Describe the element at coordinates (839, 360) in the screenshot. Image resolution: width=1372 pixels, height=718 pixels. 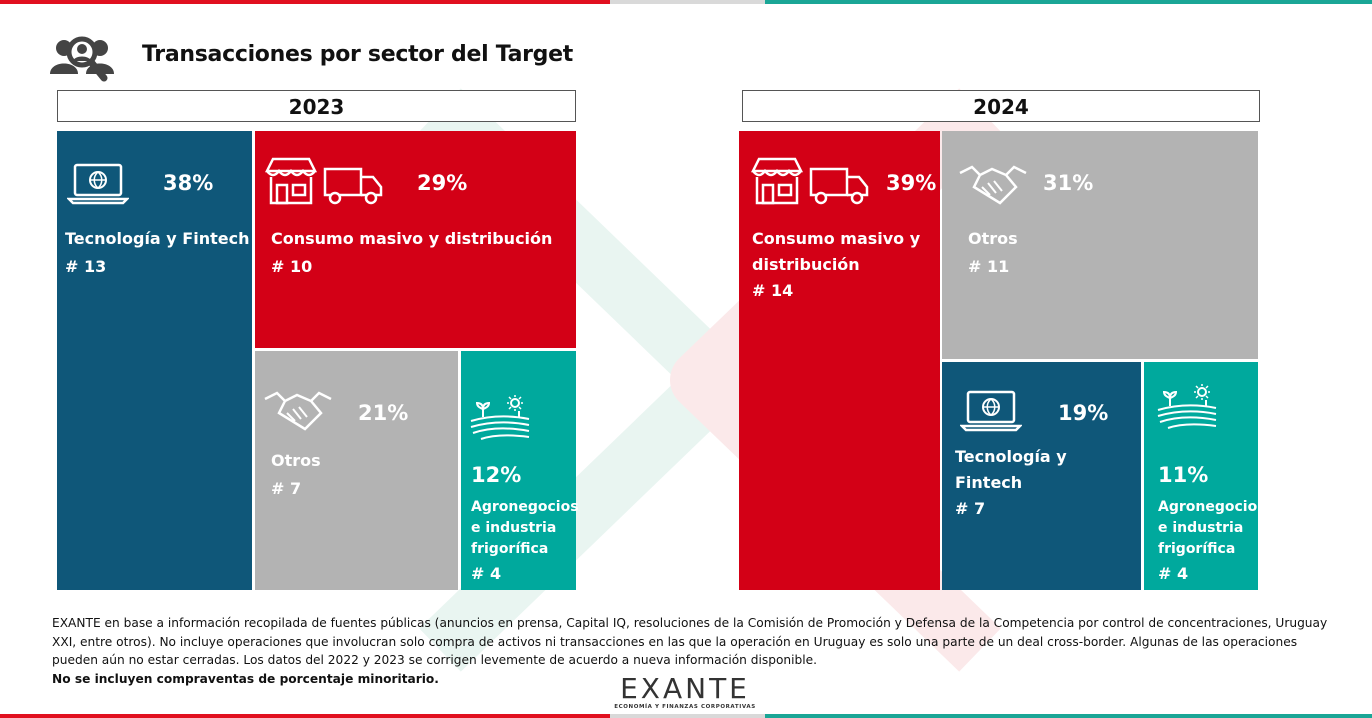
I see `tile-2024-consumo: 39% Consumo masivo y distribución # 14` at that location.